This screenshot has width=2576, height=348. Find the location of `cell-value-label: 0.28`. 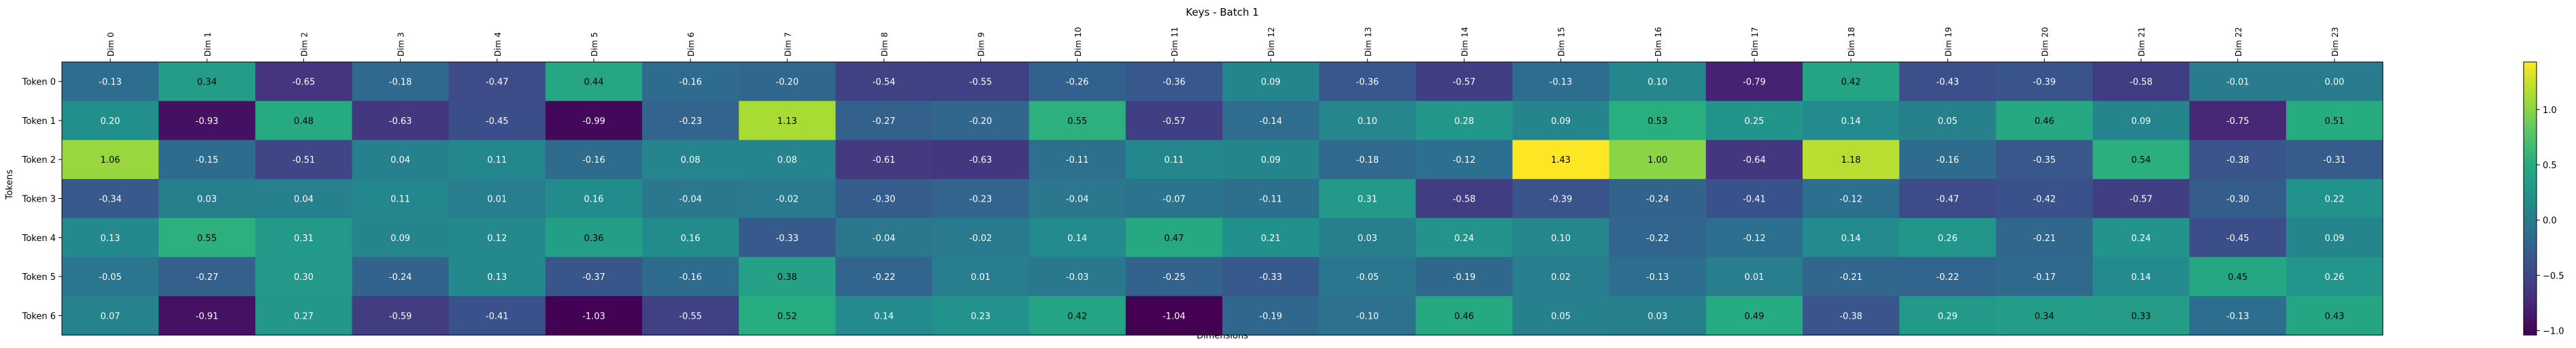

cell-value-label: 0.28 is located at coordinates (1464, 121).